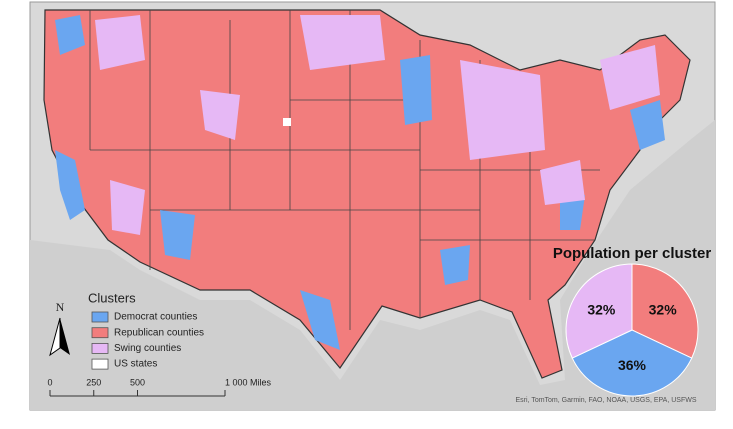 The height and width of the screenshot is (429, 733). I want to click on scale-label: 1 000 Miles, so click(248, 382).